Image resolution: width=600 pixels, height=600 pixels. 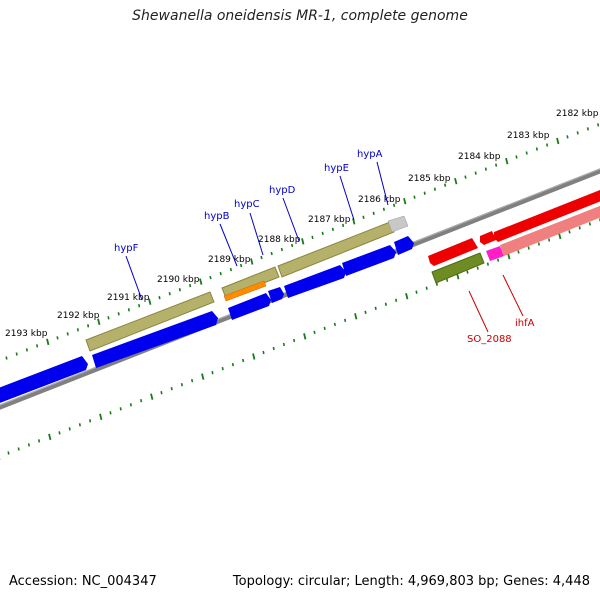 What do you see at coordinates (336, 168) in the screenshot?
I see `gene-label-hypE: hypE` at bounding box center [336, 168].